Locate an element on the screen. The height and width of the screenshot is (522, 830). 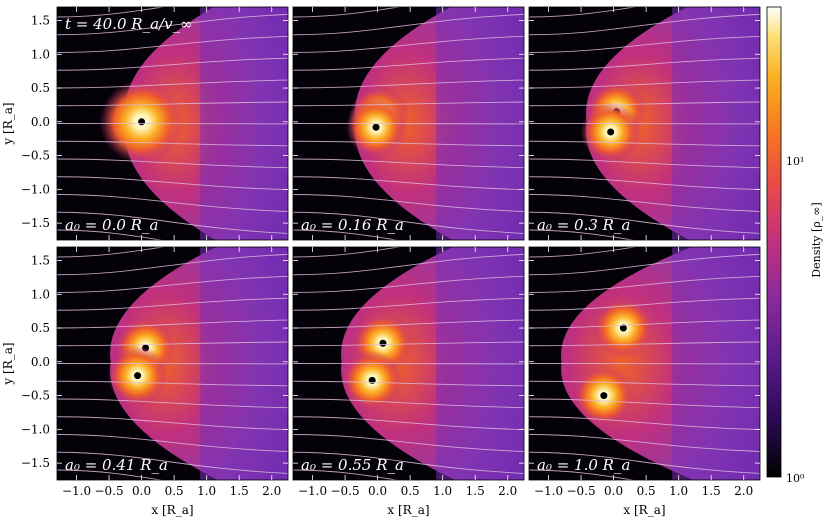
panel-label: a₀ = 0.16 R_a is located at coordinates (352, 225).